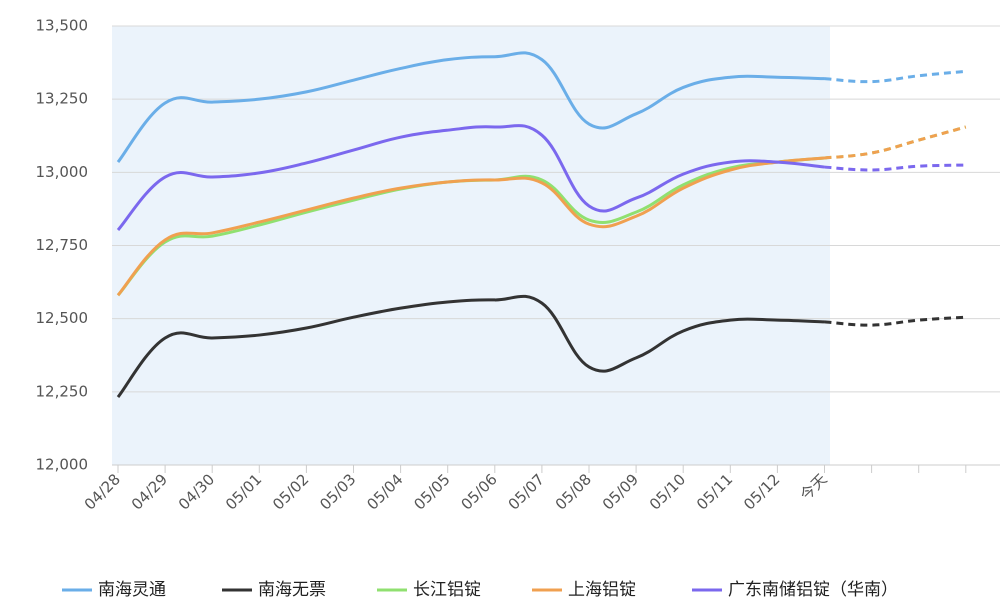 This screenshot has height=614, width=1000. I want to click on legend-label: 长江铝锭, so click(447, 590).